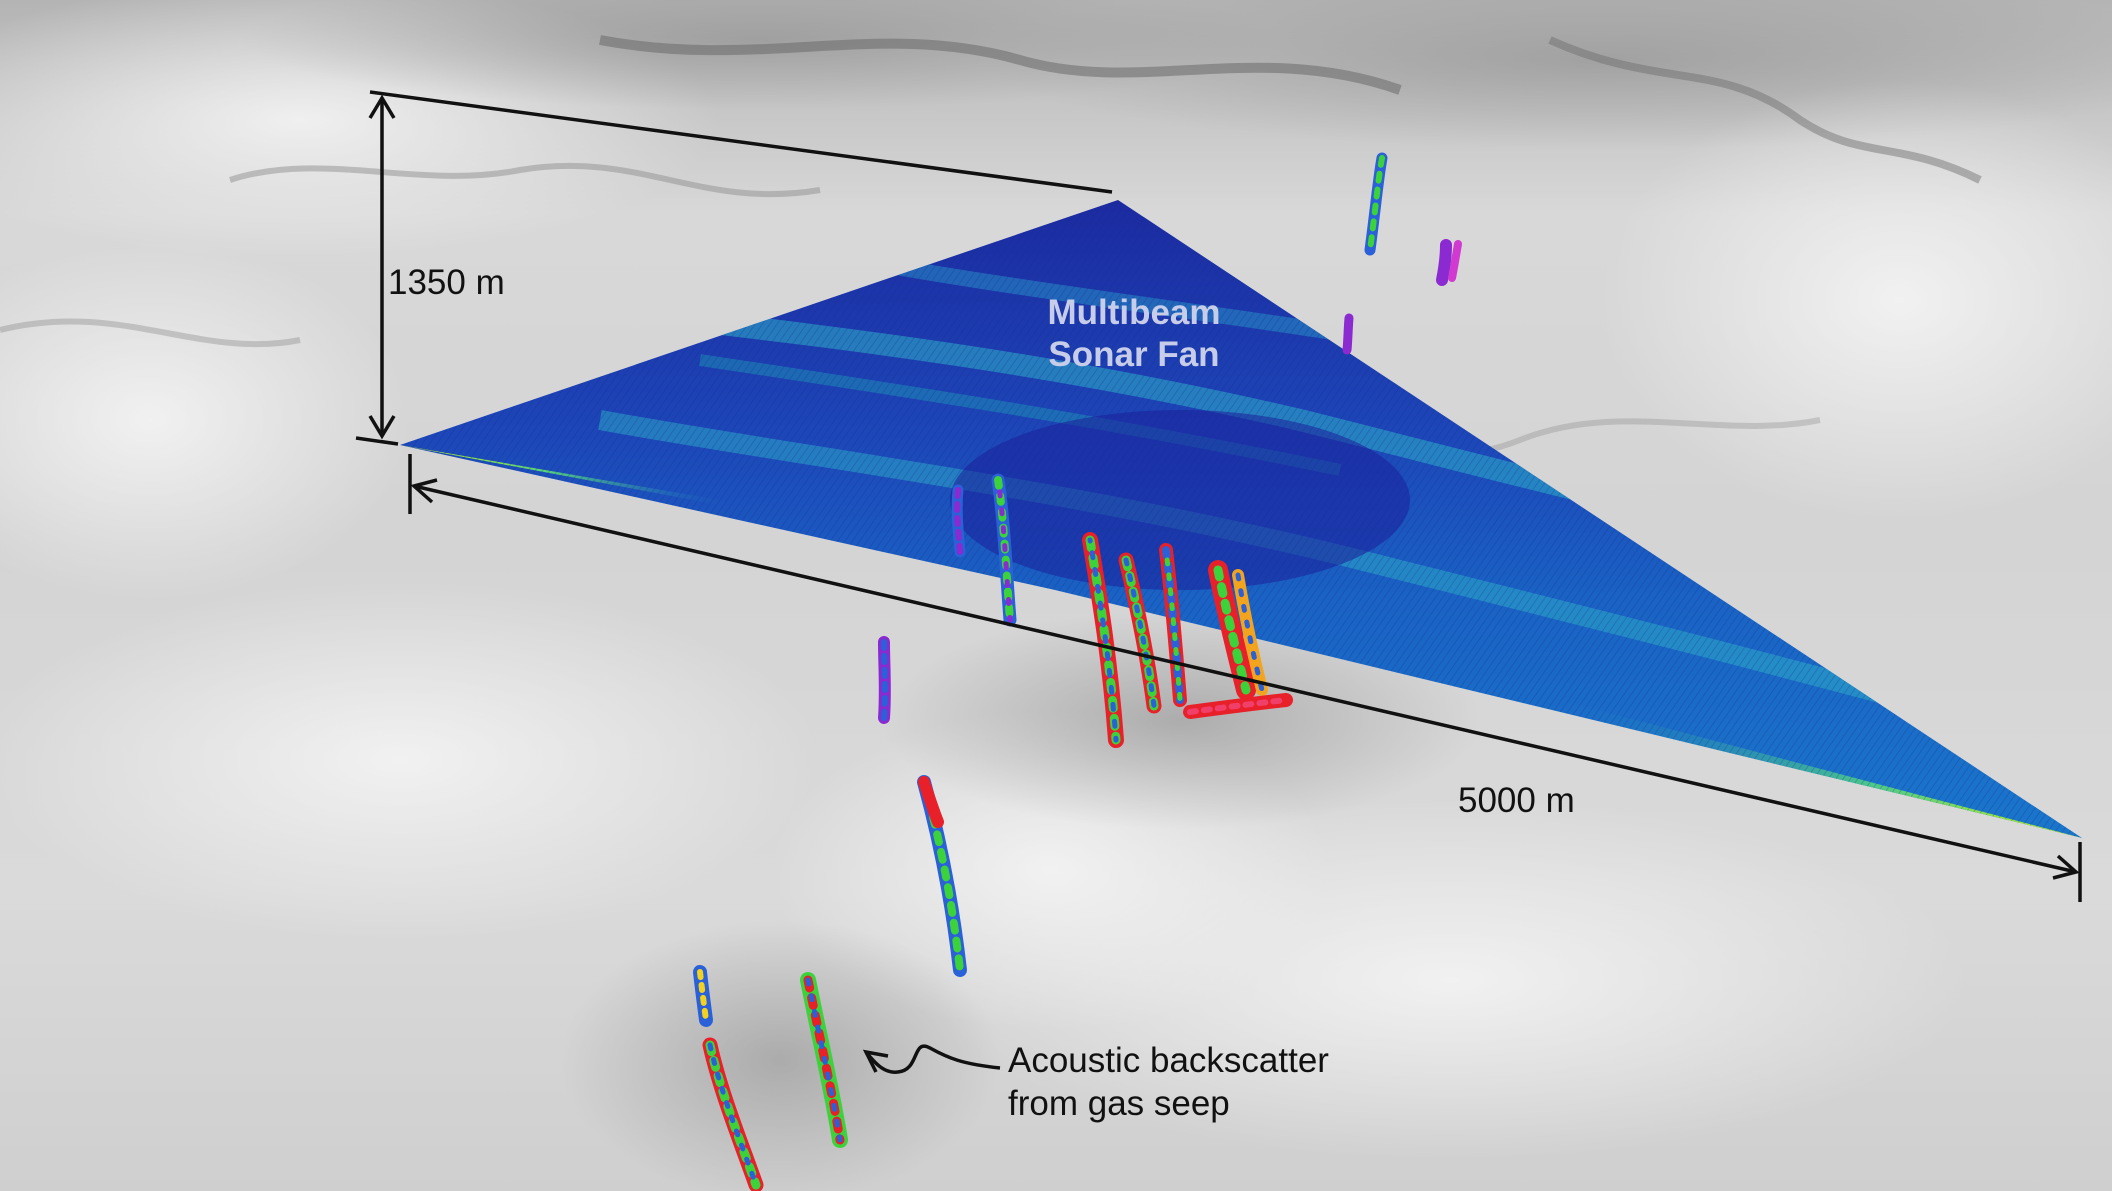 This screenshot has height=1191, width=2112. What do you see at coordinates (1134, 312) in the screenshot?
I see `fan-title-line-1: Multibeam` at bounding box center [1134, 312].